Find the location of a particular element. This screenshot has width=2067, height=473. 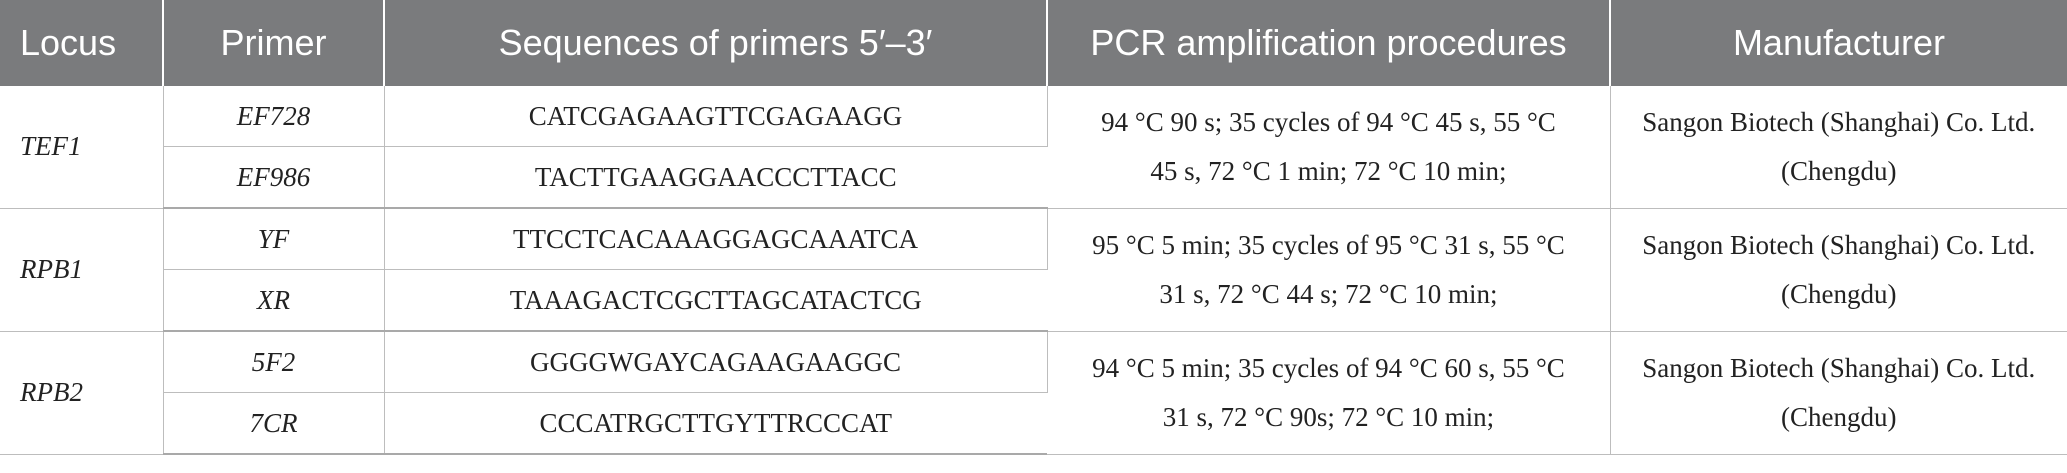

primer-sequence-cell: GGGGWGAYCAGAAGAAGGC is located at coordinates (716, 362).